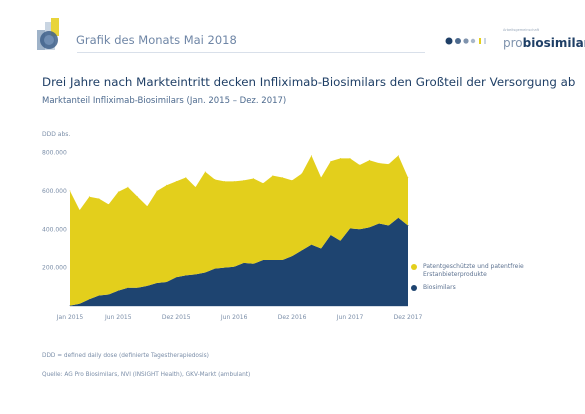 This screenshot has width=585, height=414. I want to click on brand-word-pro: pro, so click(513, 43).